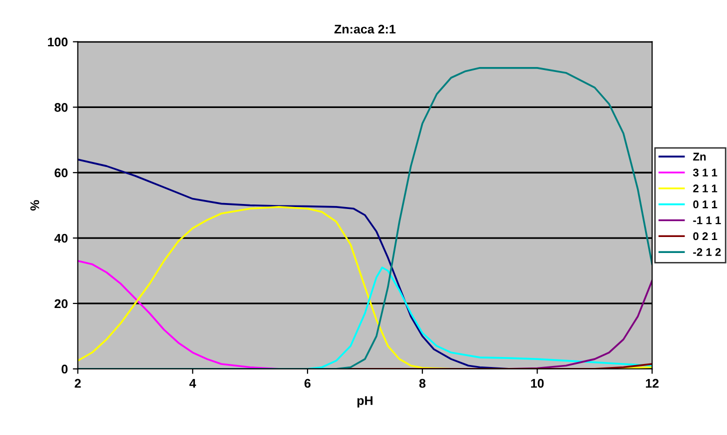 The image size is (727, 435). I want to click on legend-label: 3 1 1, so click(705, 172).